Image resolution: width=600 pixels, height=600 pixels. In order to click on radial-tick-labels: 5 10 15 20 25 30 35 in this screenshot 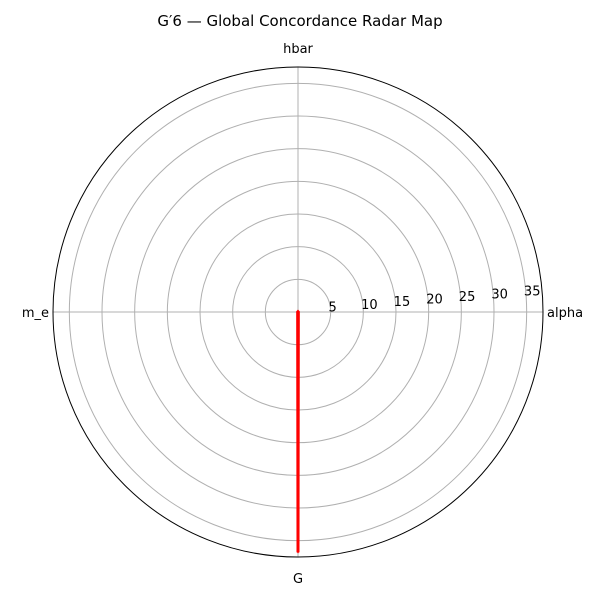, I will do `click(435, 300)`.